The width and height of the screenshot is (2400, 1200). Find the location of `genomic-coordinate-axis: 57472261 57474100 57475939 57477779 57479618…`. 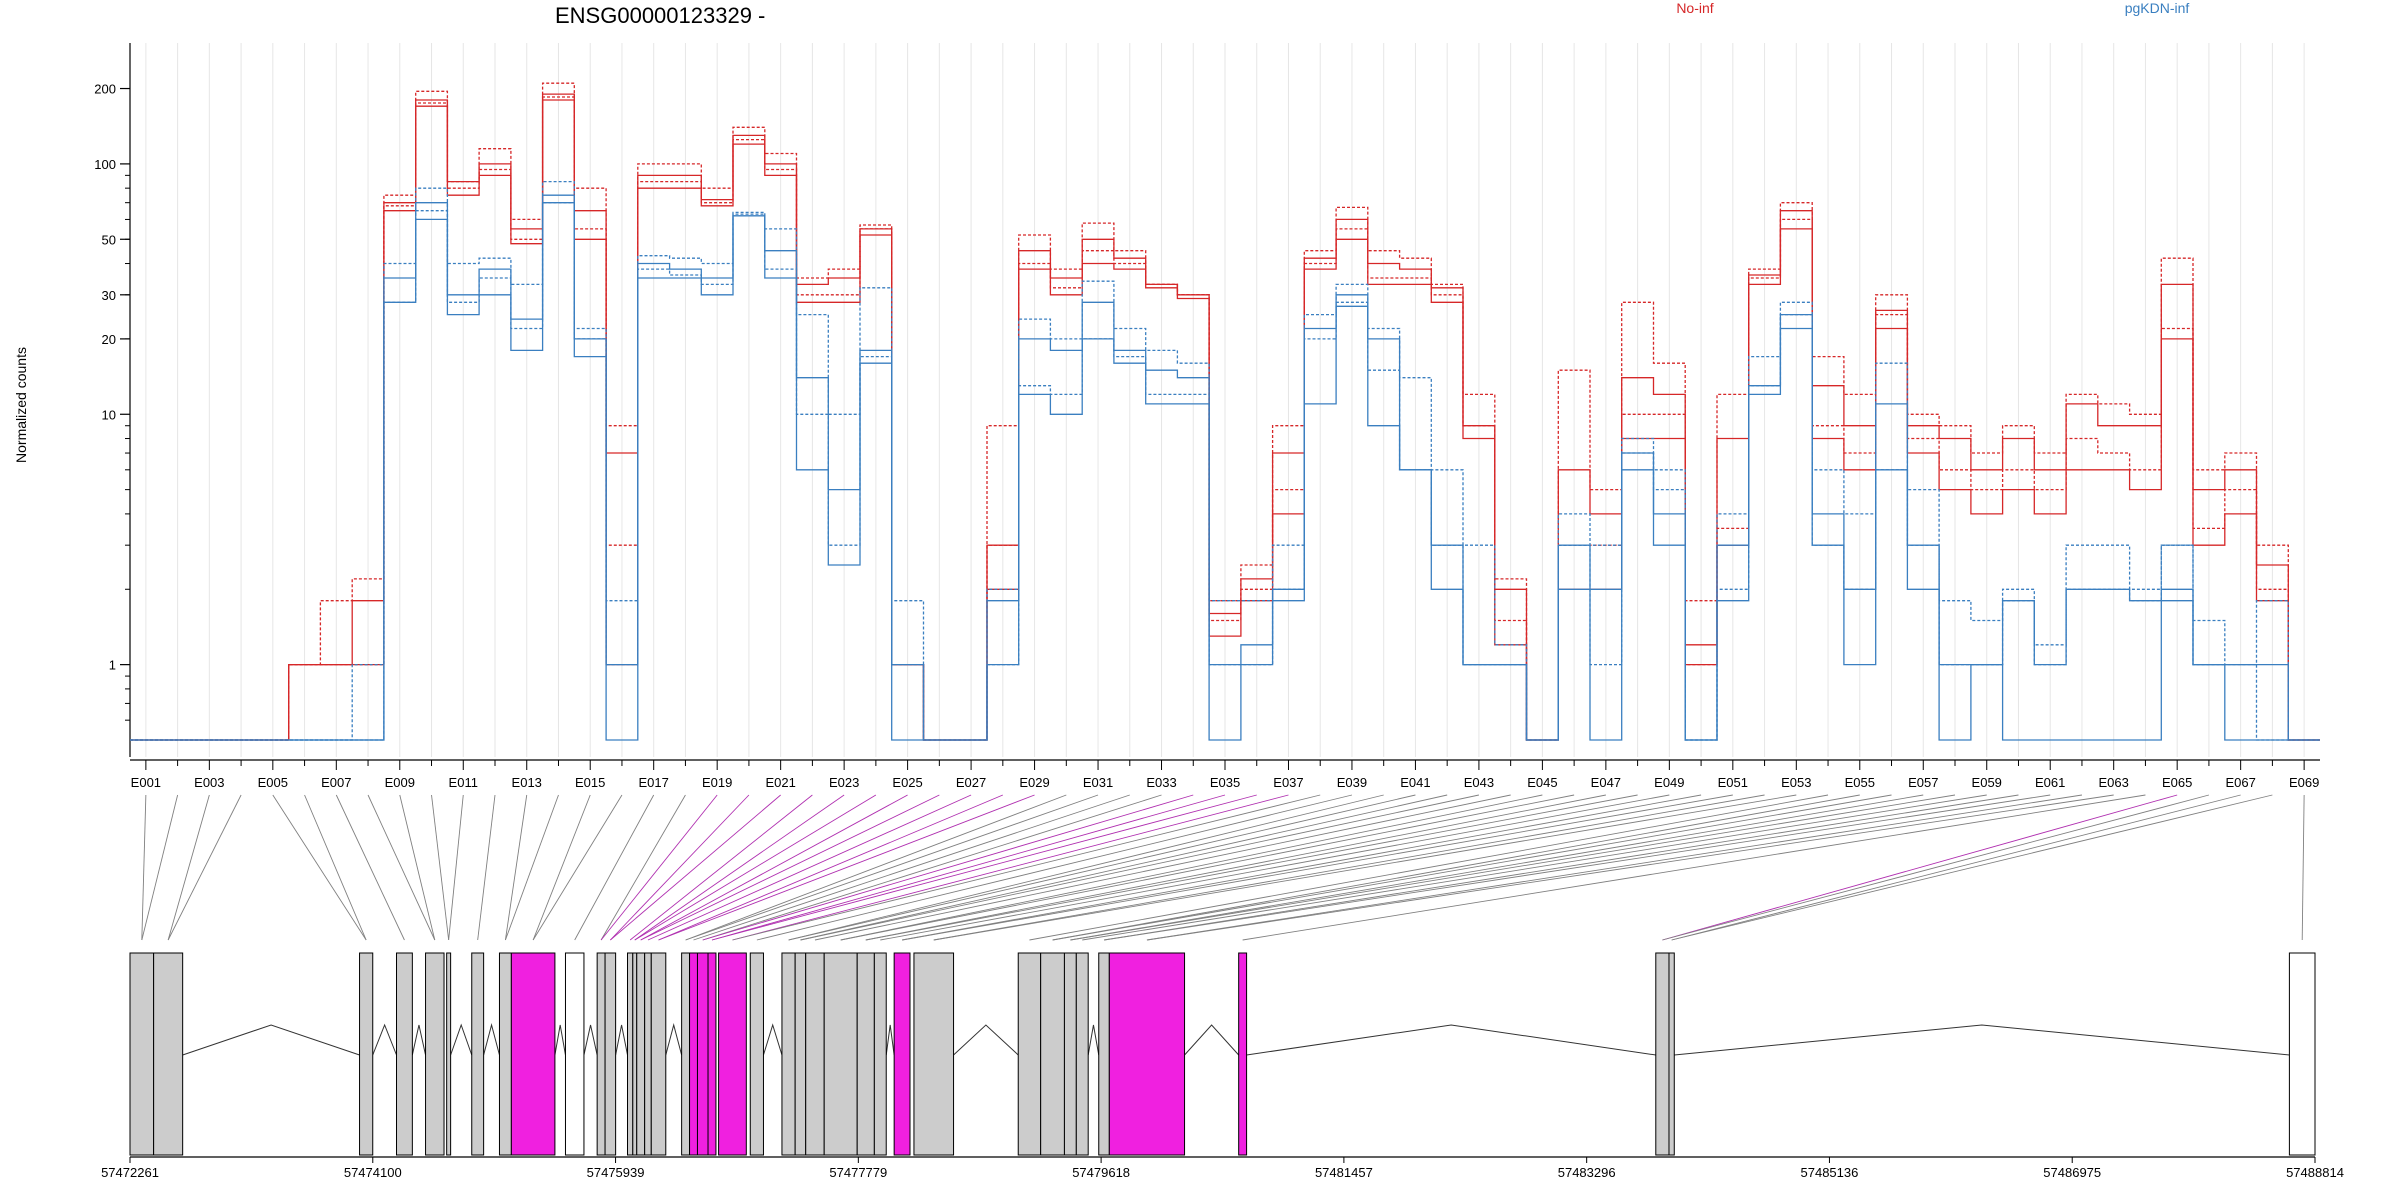

genomic-coordinate-axis: 57472261 57474100 57475939 57477779 57479618… is located at coordinates (1222, 1168).